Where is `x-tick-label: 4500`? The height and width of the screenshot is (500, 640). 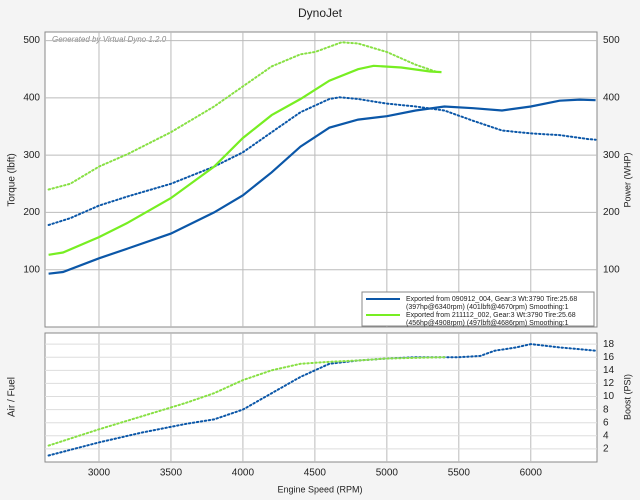
x-tick-label: 4500 is located at coordinates (315, 473).